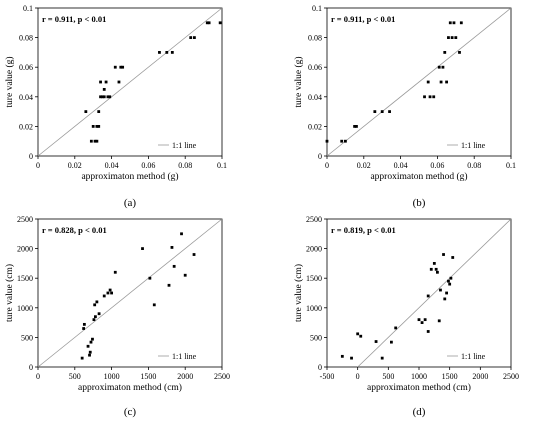 The height and width of the screenshot is (423, 550). Describe the element at coordinates (419, 203) in the screenshot. I see `panel-caption: (b)` at that location.